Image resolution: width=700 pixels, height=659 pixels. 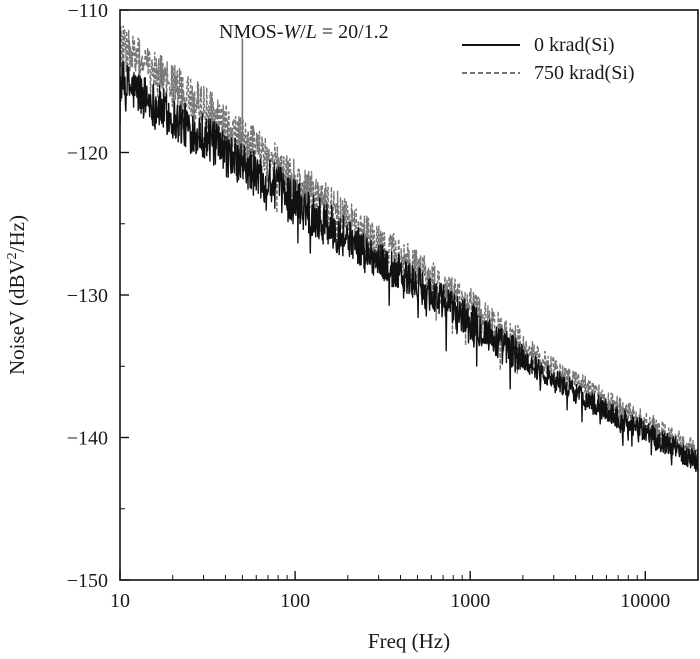 What do you see at coordinates (87, 296) in the screenshot?
I see `y-tick-label: −130` at bounding box center [87, 296].